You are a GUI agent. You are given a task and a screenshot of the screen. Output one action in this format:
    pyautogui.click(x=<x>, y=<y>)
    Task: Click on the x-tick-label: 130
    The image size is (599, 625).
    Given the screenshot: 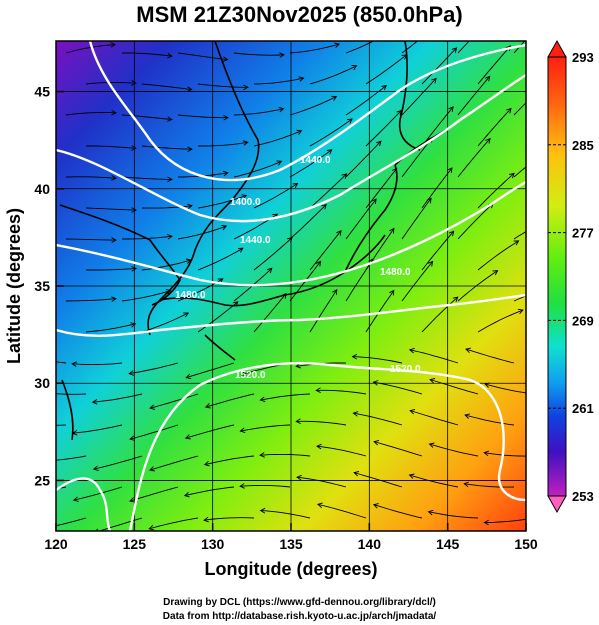 What is the action you would take?
    pyautogui.click(x=213, y=544)
    